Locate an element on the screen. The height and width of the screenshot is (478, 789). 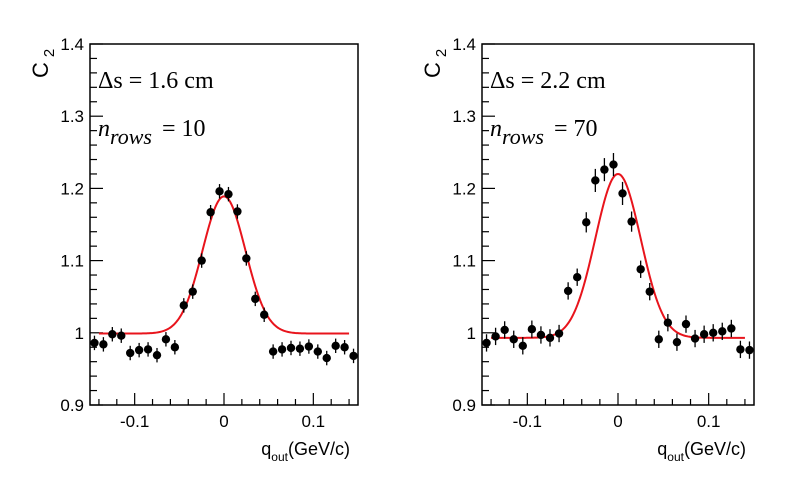
annotation-n-value: = 70 is located at coordinates (576, 129).